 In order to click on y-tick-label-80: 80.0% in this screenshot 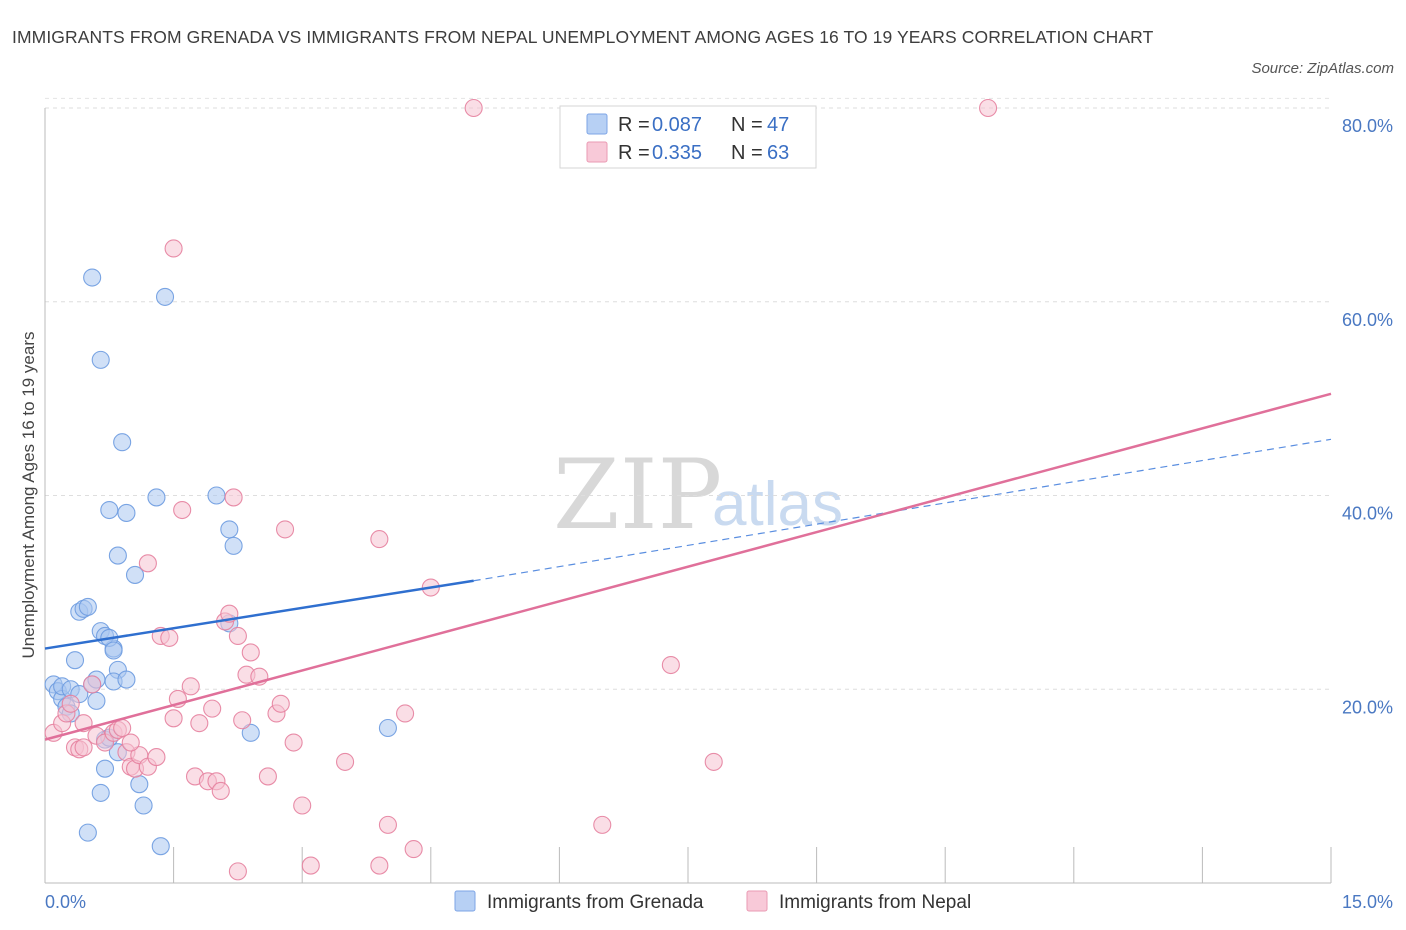, I will do `click(1367, 126)`.